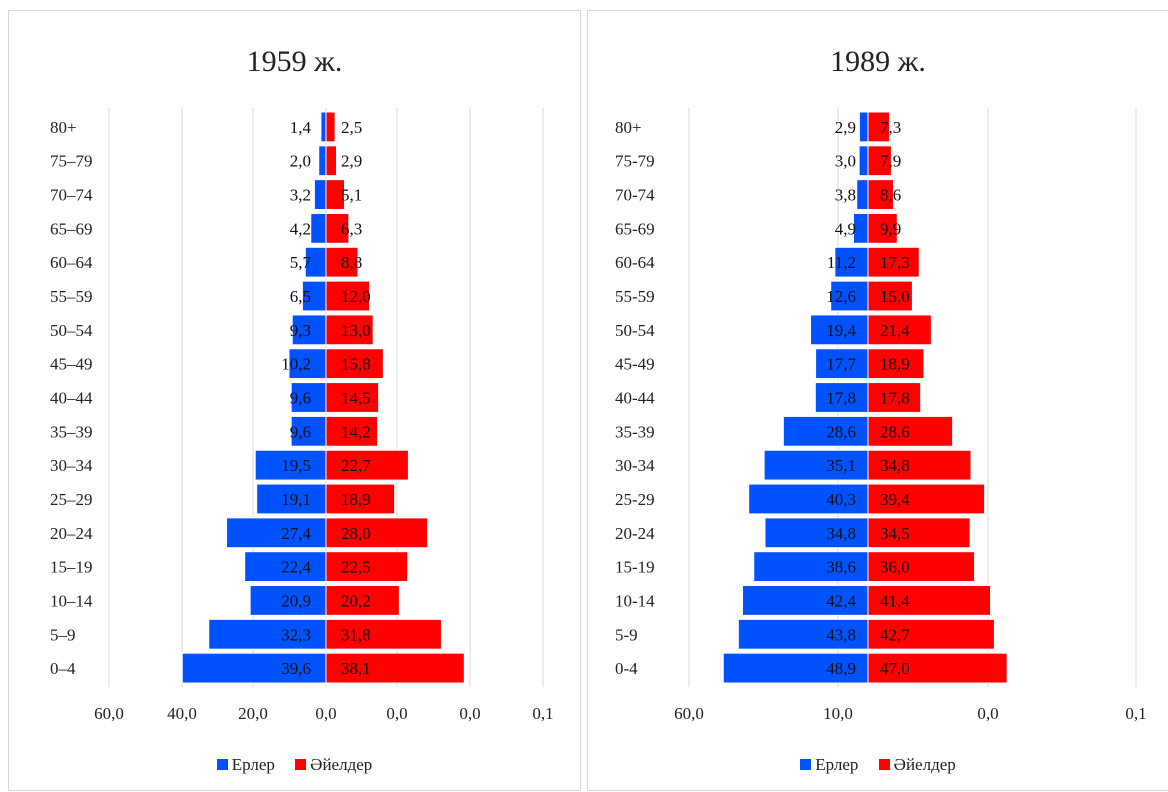  Describe the element at coordinates (300, 228) in the screenshot. I see `data-label-men: 4,2` at that location.